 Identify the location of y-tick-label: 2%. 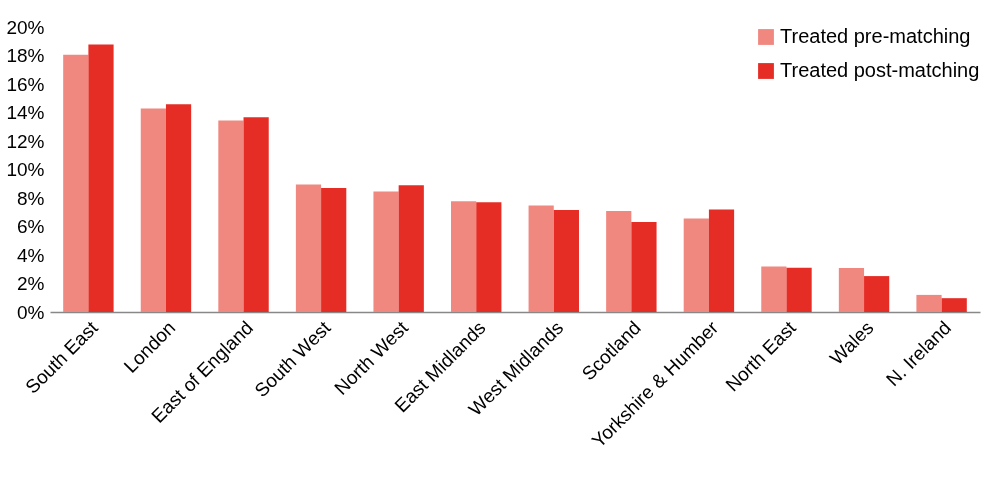
(31, 283).